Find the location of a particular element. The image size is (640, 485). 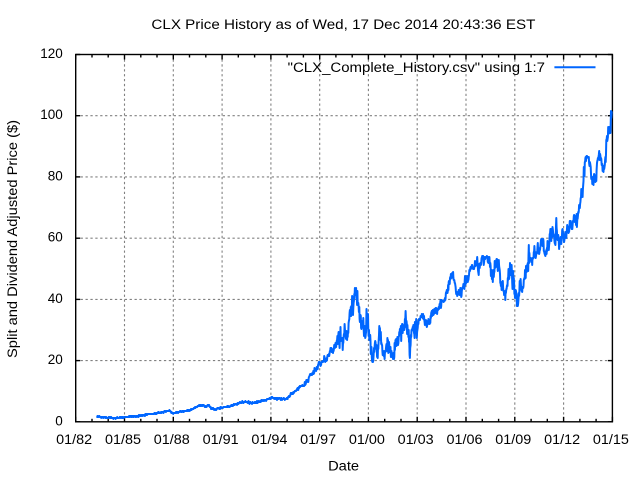

svg-text: 01/91 is located at coordinates (221, 439).